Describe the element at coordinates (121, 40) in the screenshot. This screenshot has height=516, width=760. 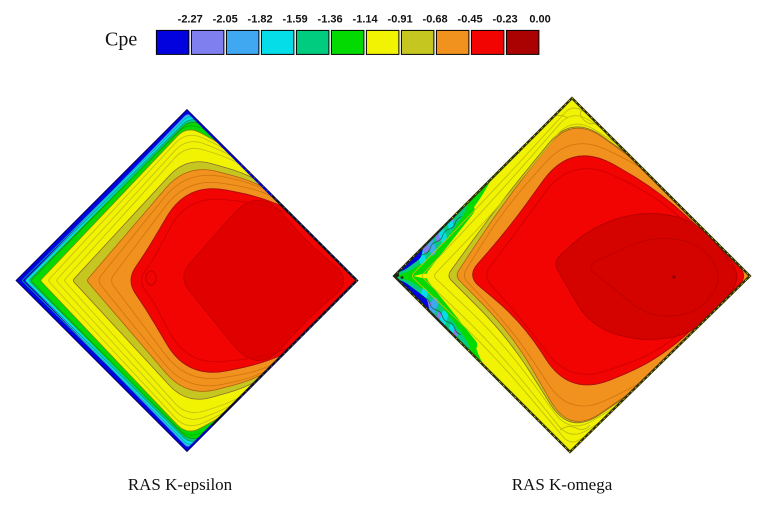
I see `svg-text: Cpe` at that location.